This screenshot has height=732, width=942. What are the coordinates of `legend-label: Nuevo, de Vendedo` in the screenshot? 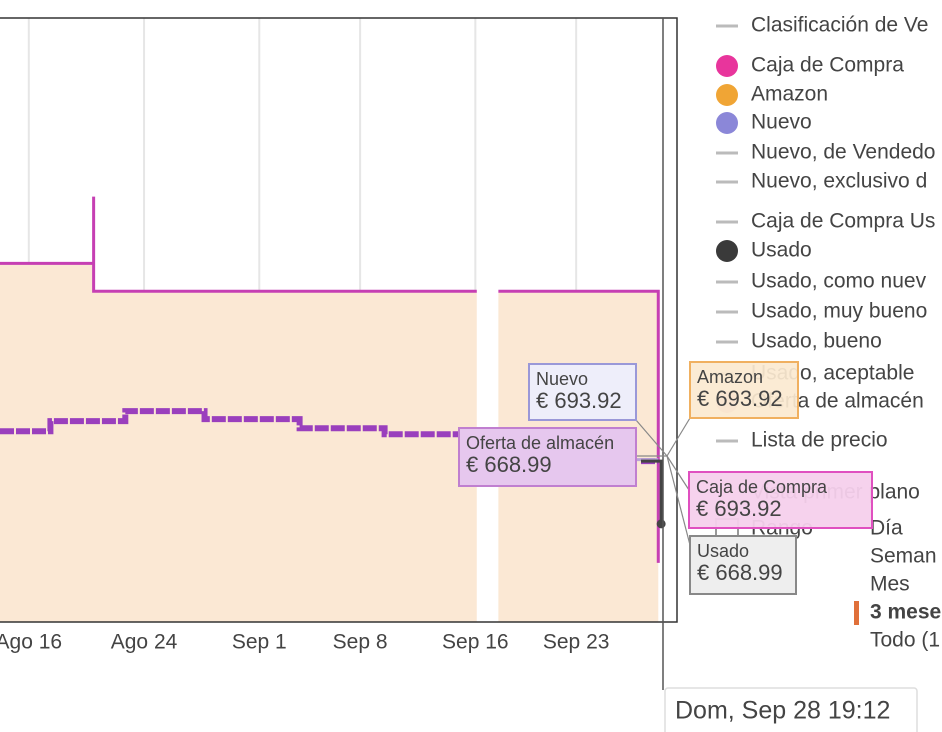 It's located at (843, 152).